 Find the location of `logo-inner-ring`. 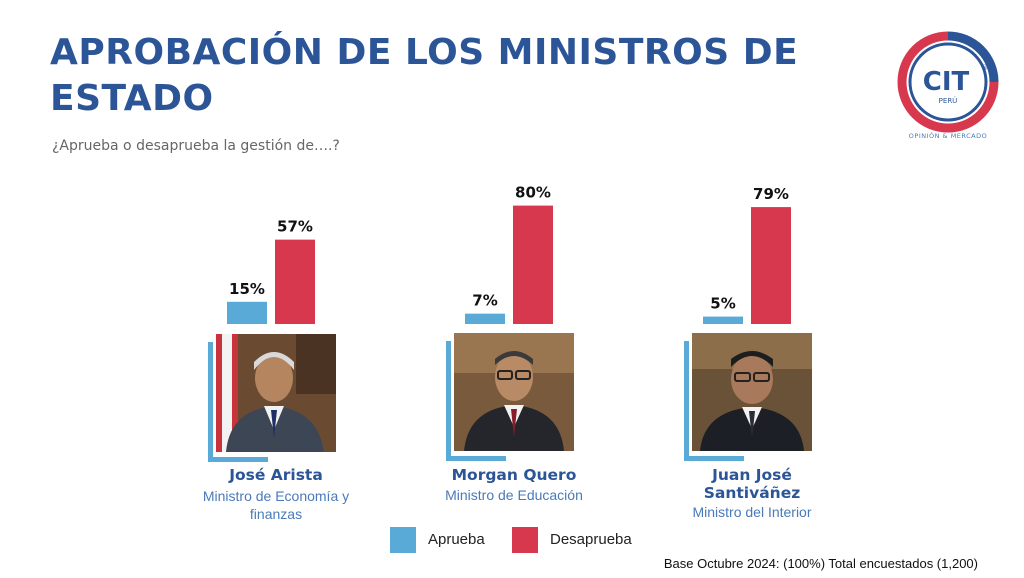

logo-inner-ring is located at coordinates (948, 82).